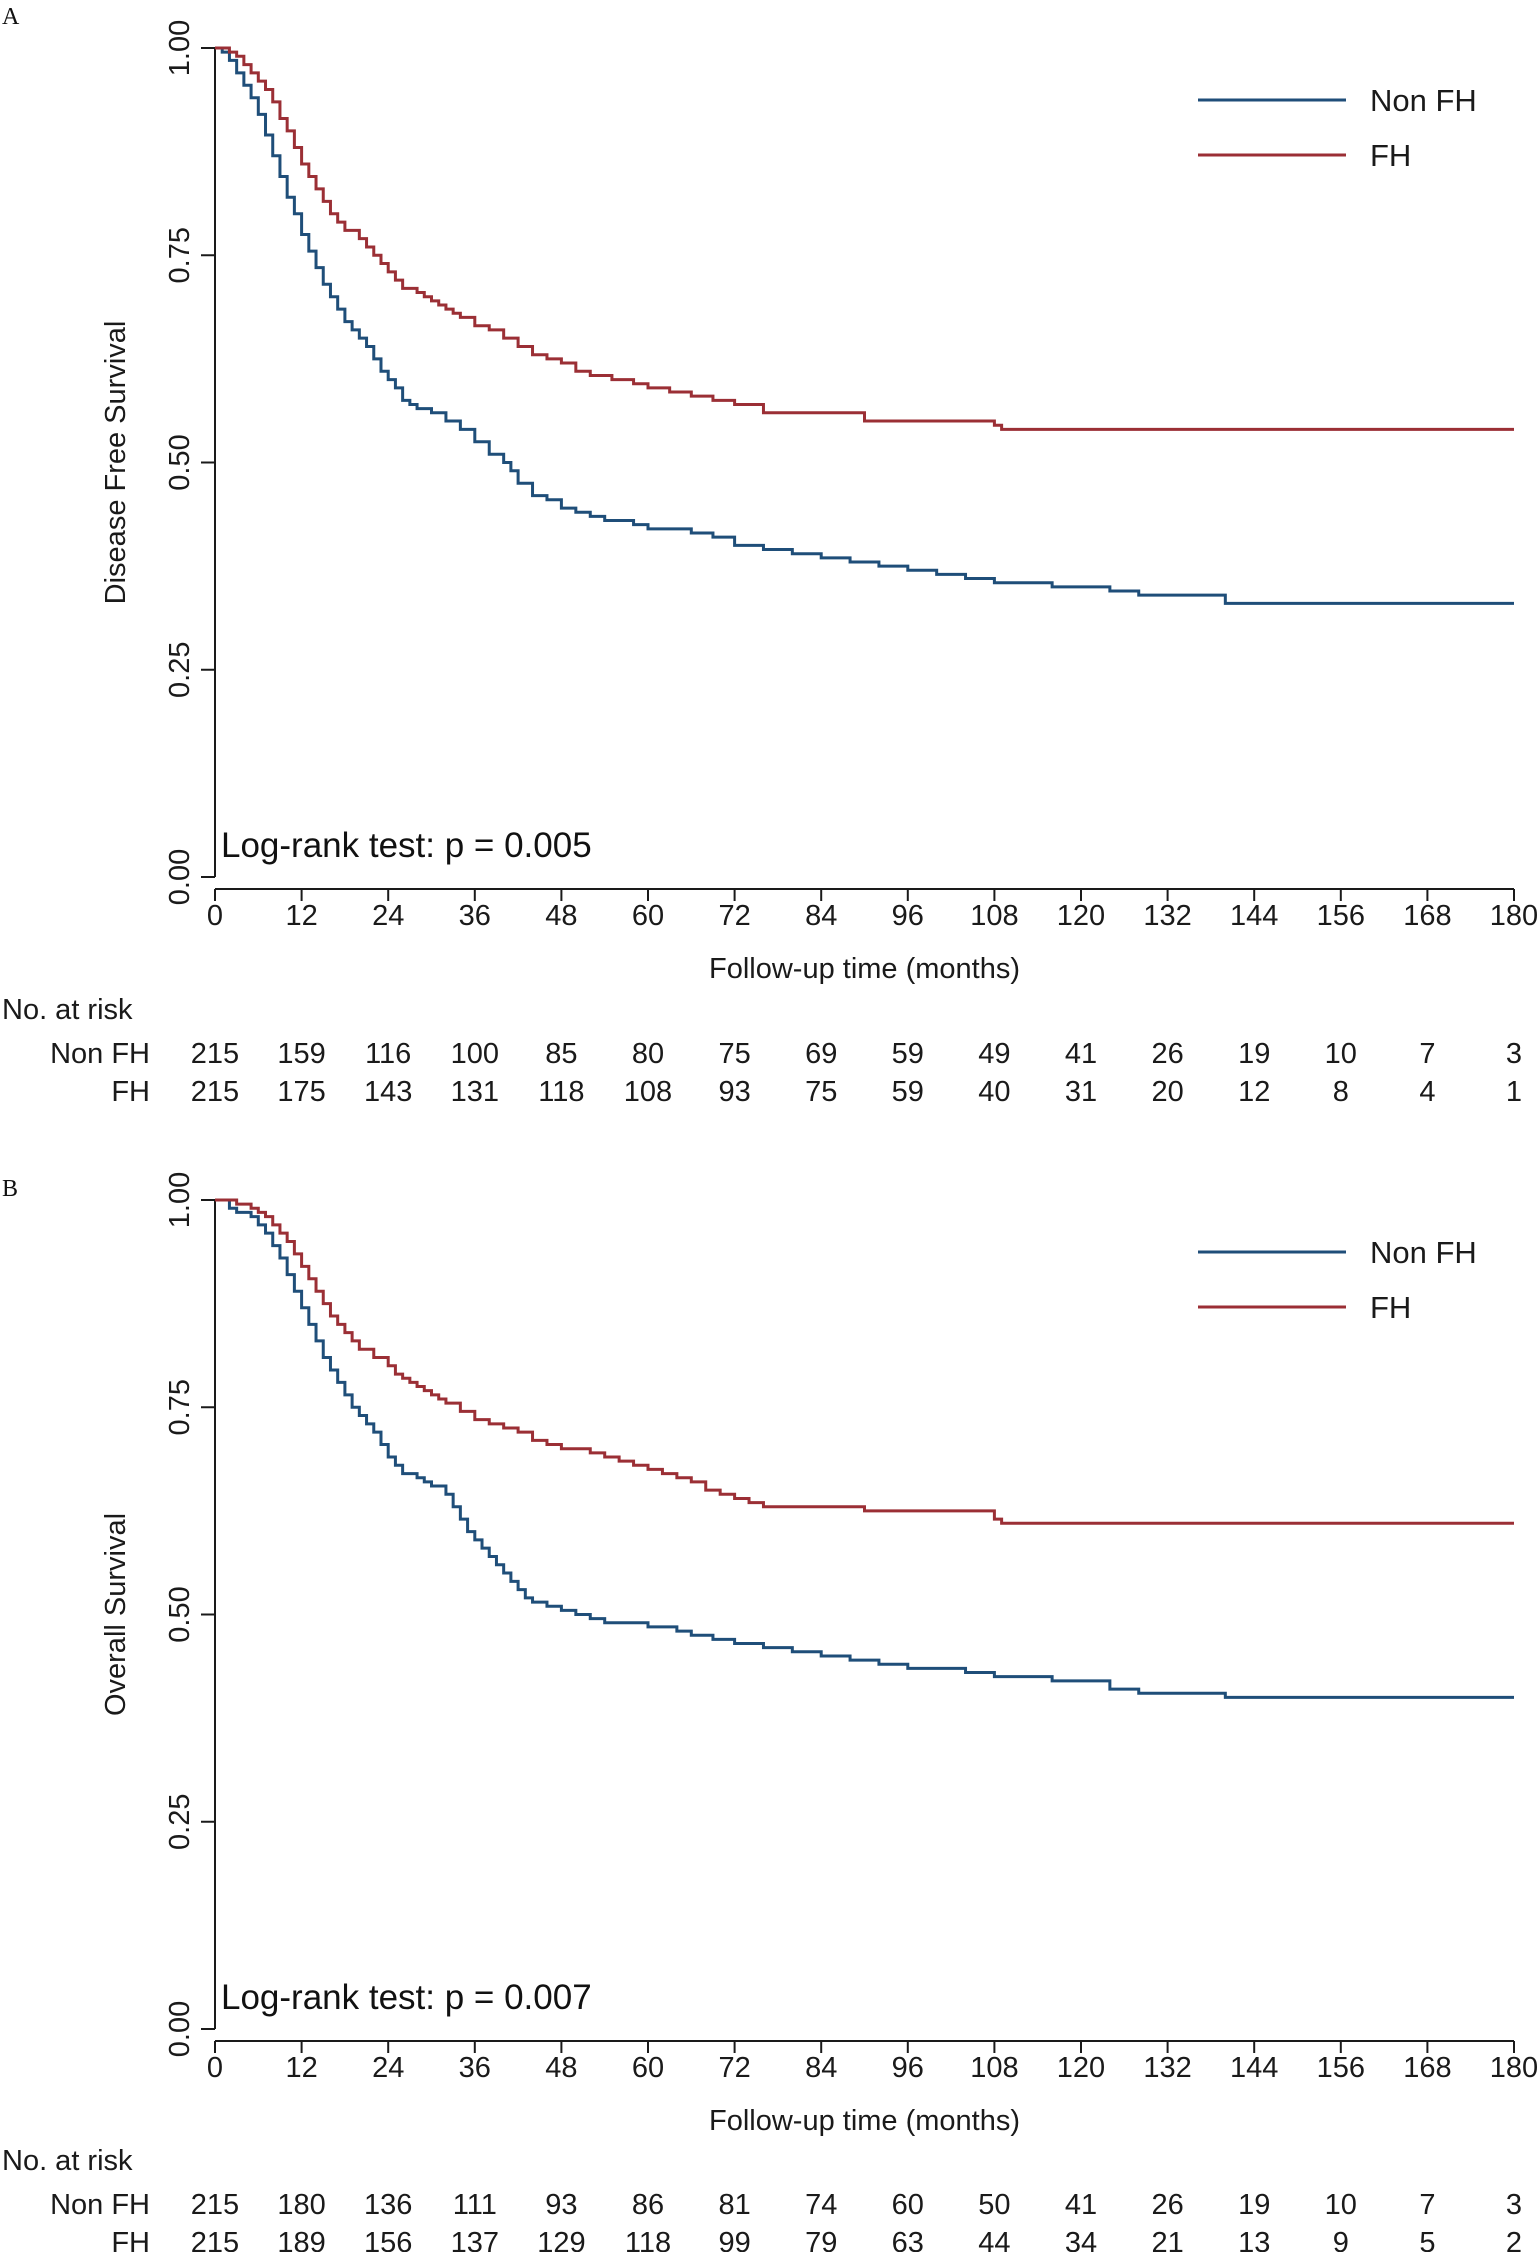  Describe the element at coordinates (301, 1092) in the screenshot. I see `risk-count: 175` at that location.